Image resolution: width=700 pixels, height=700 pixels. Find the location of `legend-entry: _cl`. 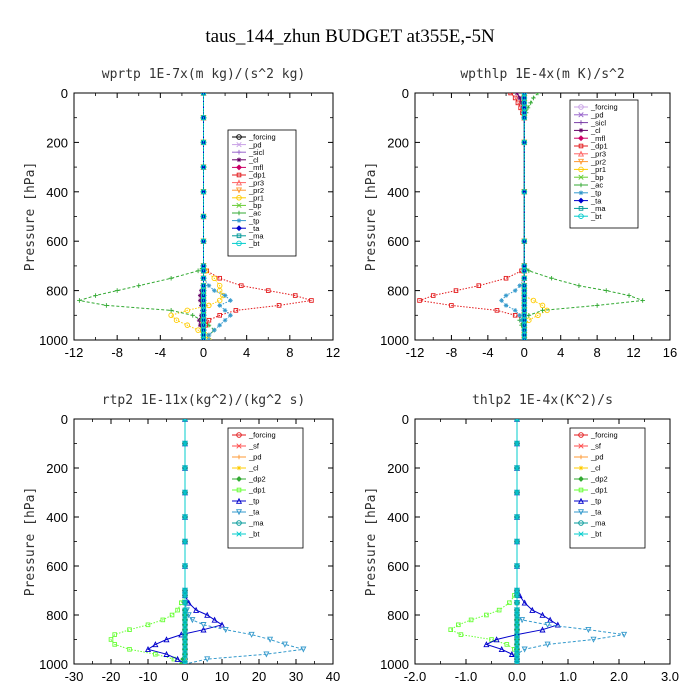

legend-entry: _cl is located at coordinates (595, 130).